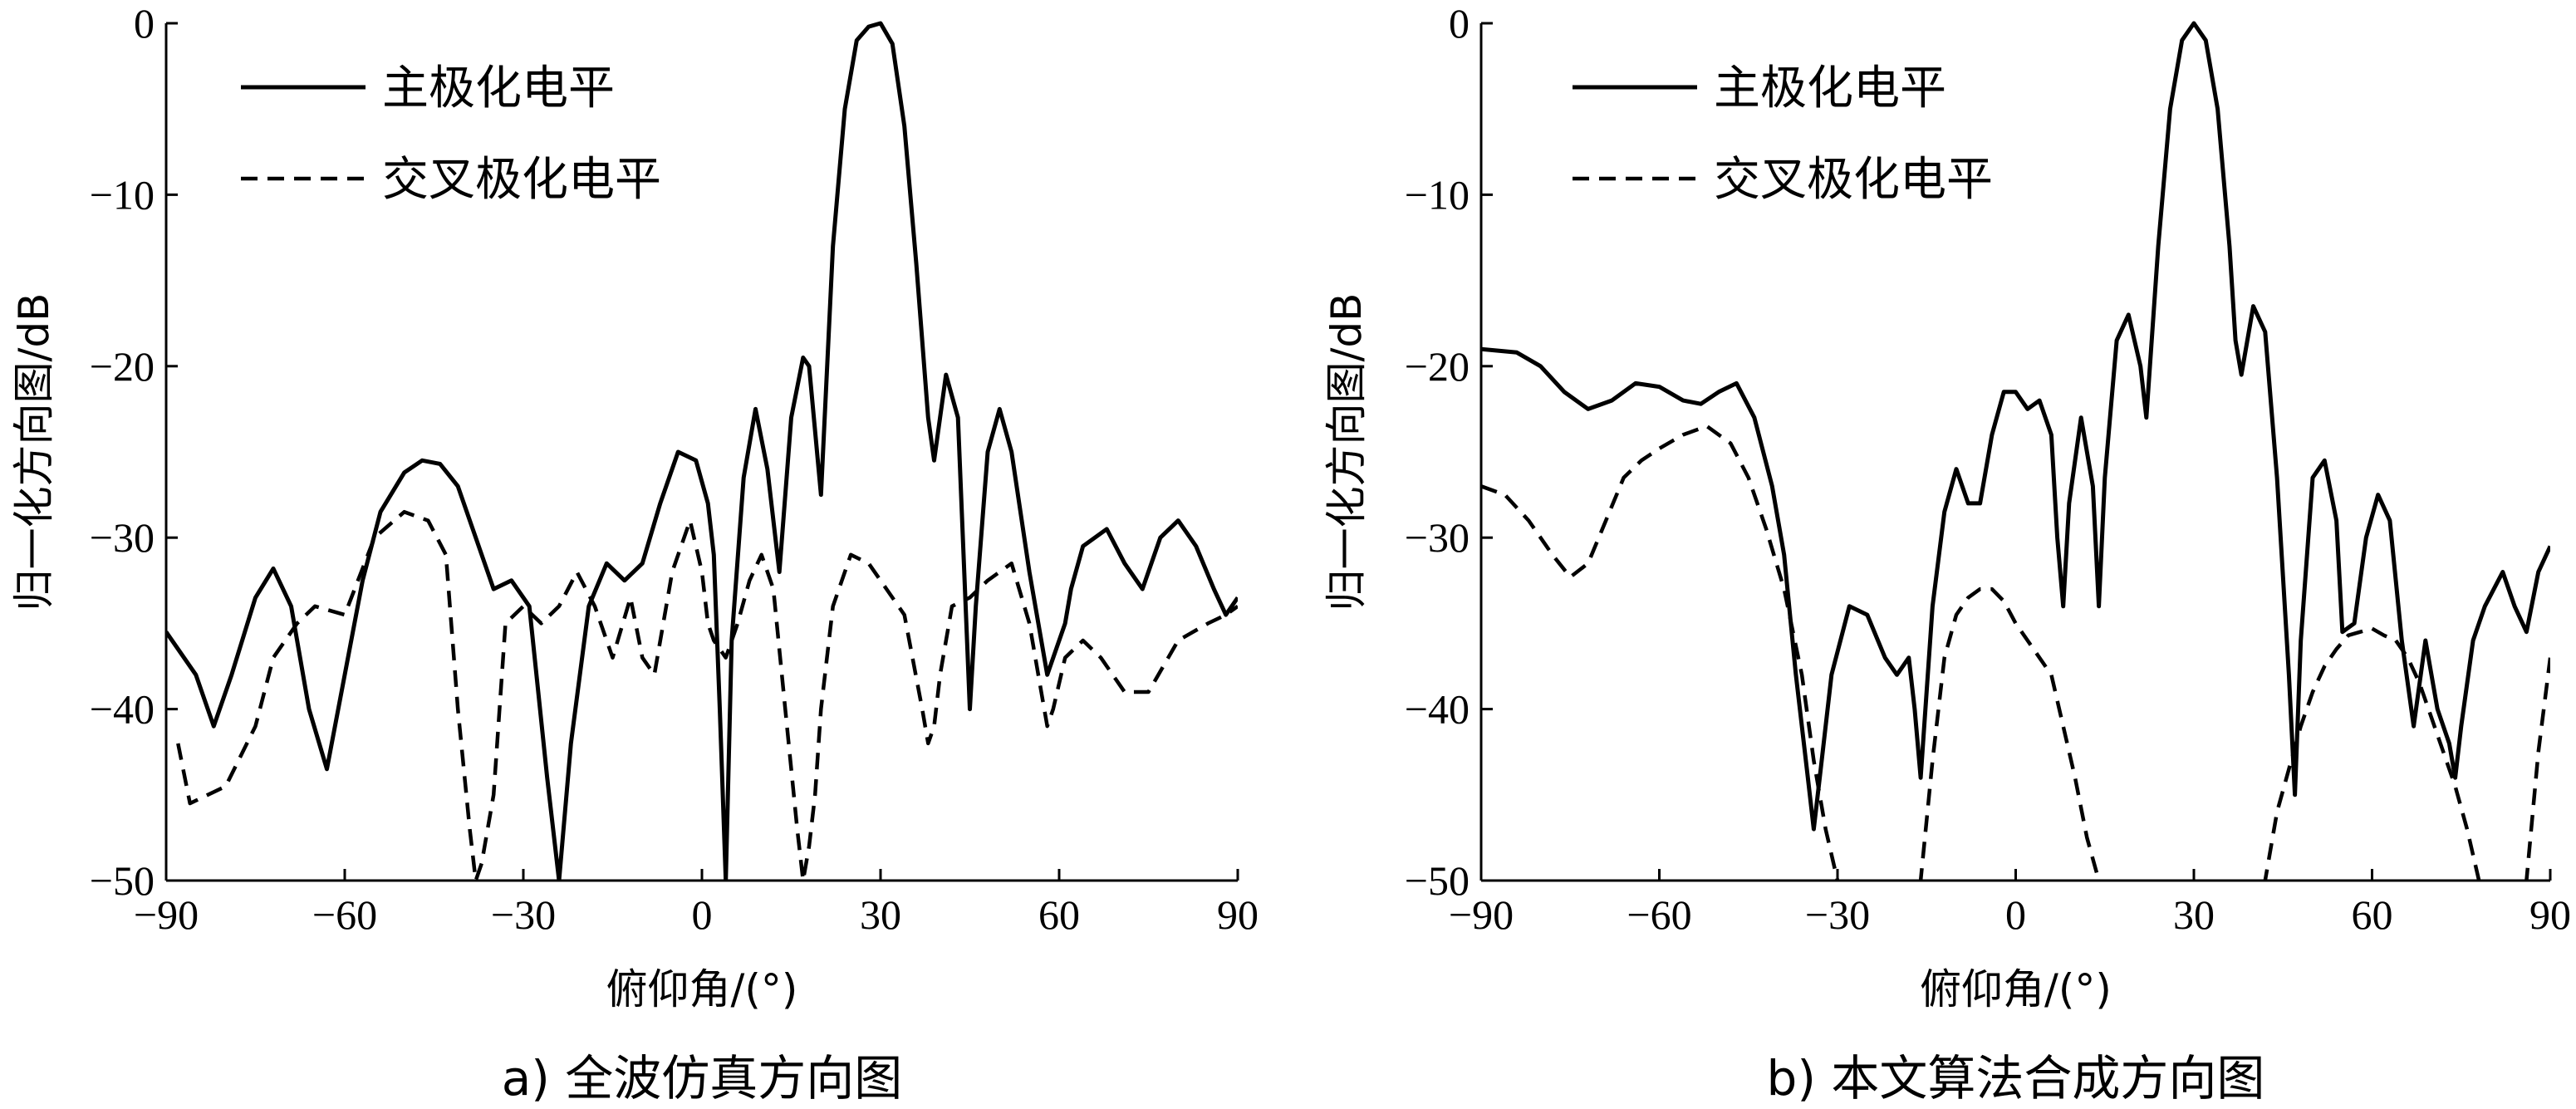 The image size is (2576, 1109). What do you see at coordinates (707, 695) in the screenshot?
I see `series-line-cross-pol` at bounding box center [707, 695].